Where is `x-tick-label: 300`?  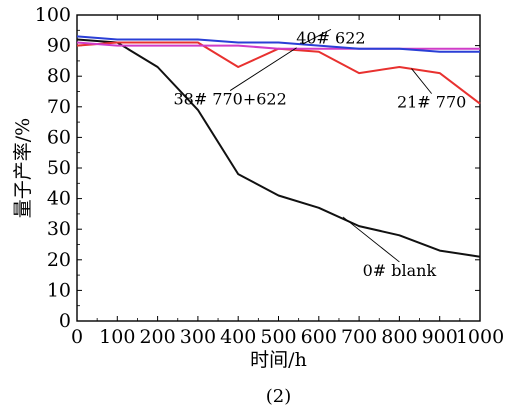 x-tick-label: 300 is located at coordinates (198, 337).